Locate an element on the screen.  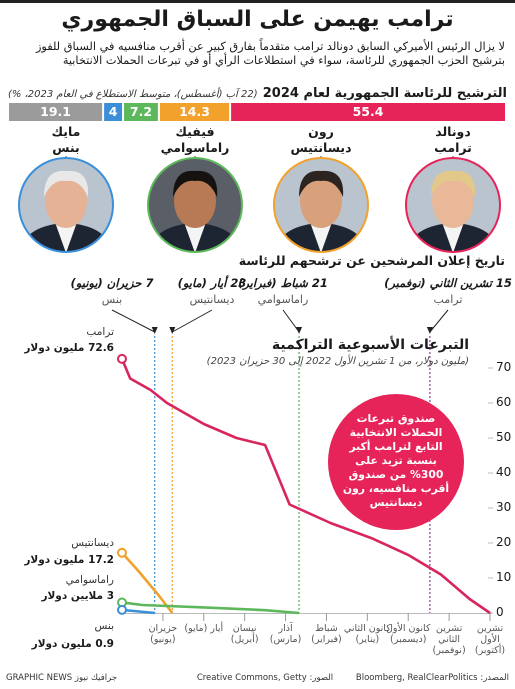
series-name-label: بنس is located at coordinates (104, 625).